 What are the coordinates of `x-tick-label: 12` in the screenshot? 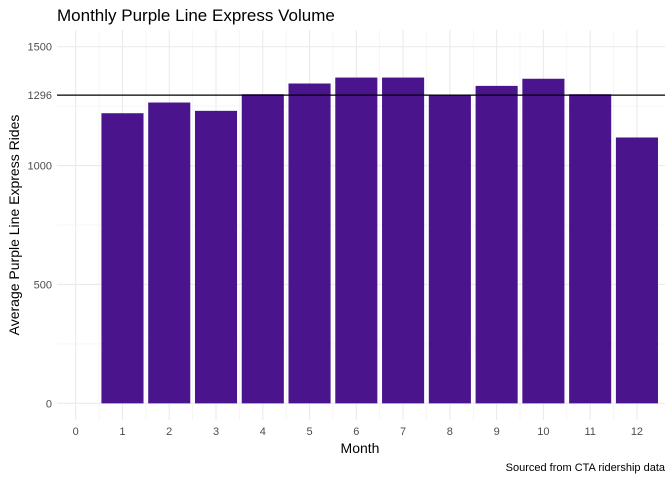 It's located at (637, 432).